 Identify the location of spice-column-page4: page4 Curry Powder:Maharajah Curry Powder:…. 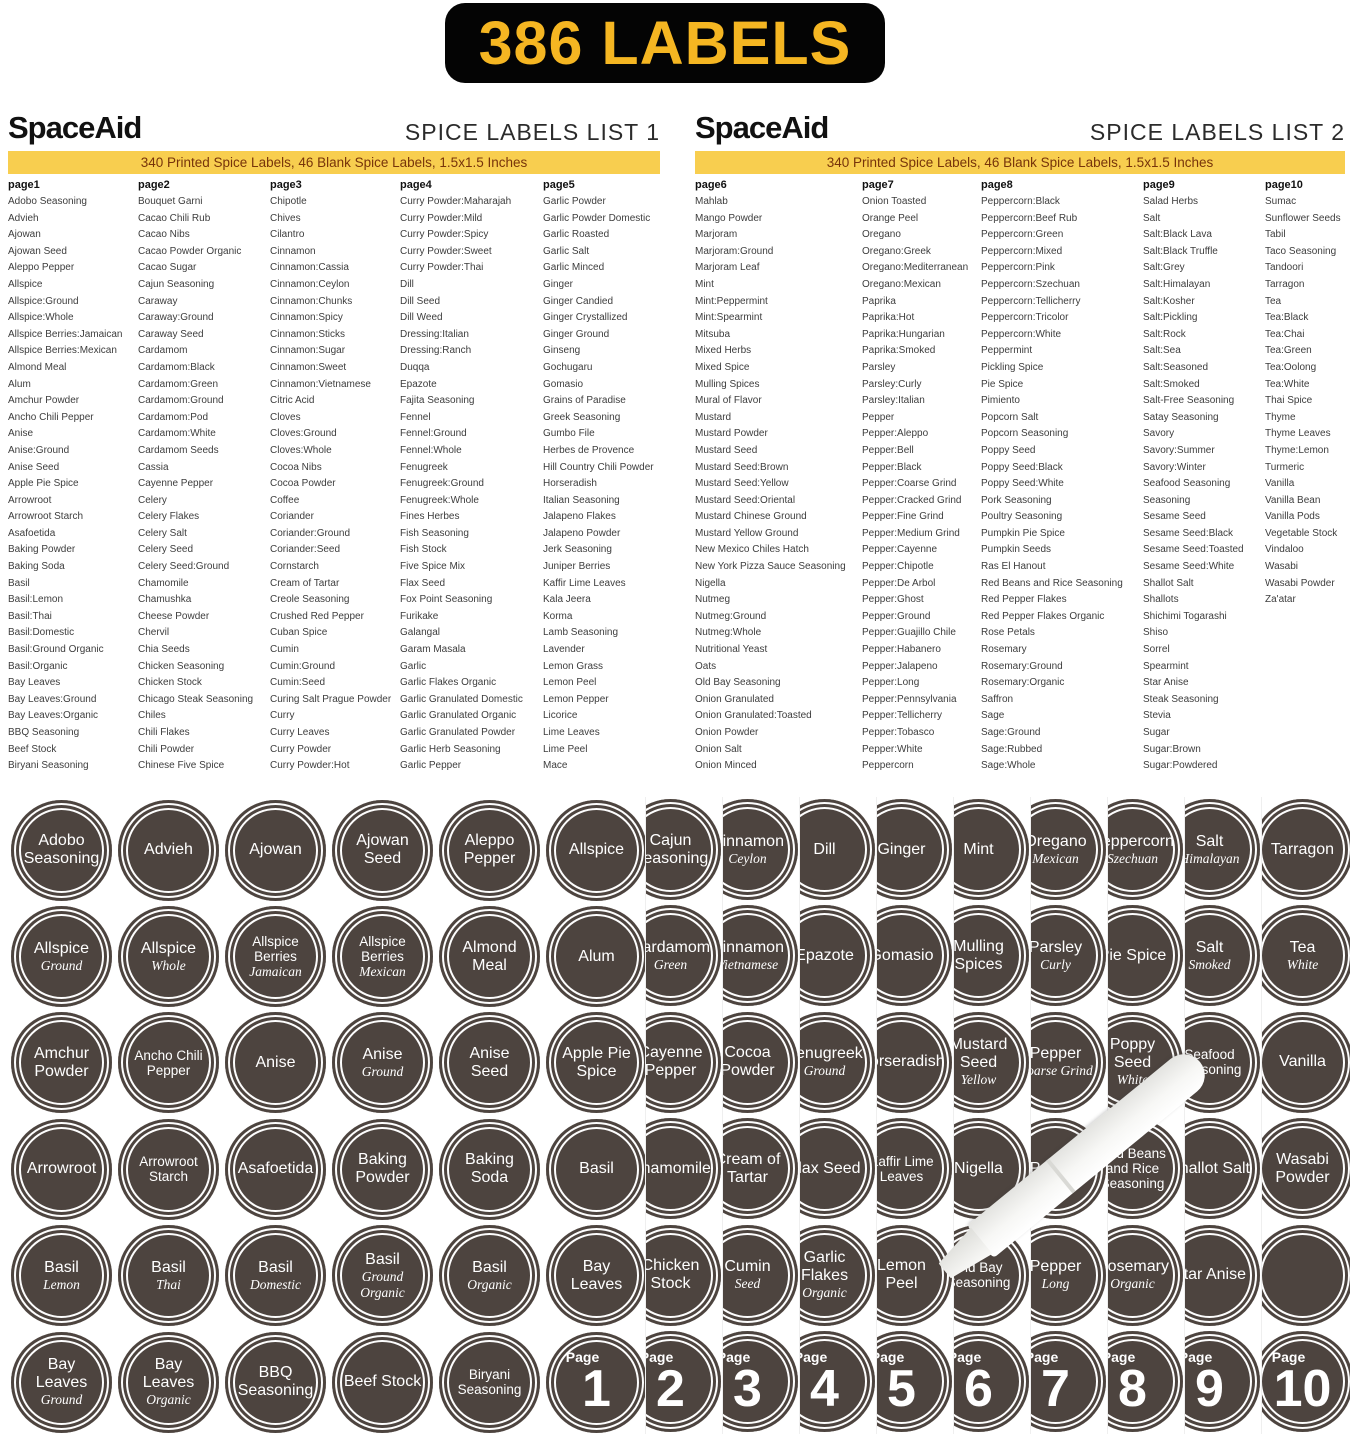
(471, 476).